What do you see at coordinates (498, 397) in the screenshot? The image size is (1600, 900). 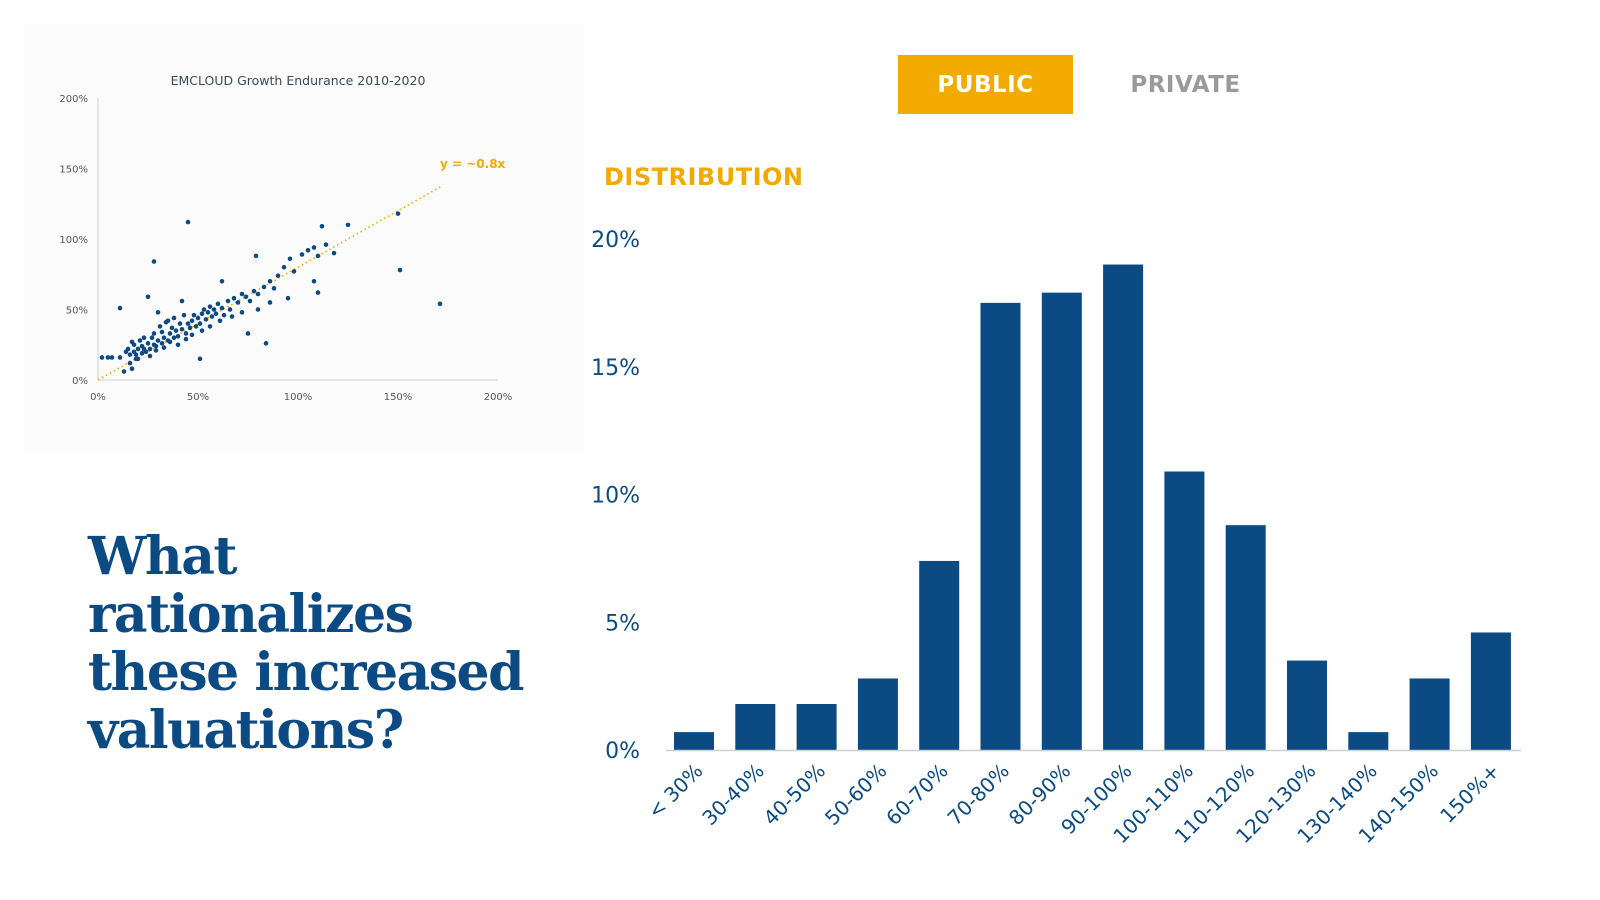 I see `scatter-x-tick-label: 200%` at bounding box center [498, 397].